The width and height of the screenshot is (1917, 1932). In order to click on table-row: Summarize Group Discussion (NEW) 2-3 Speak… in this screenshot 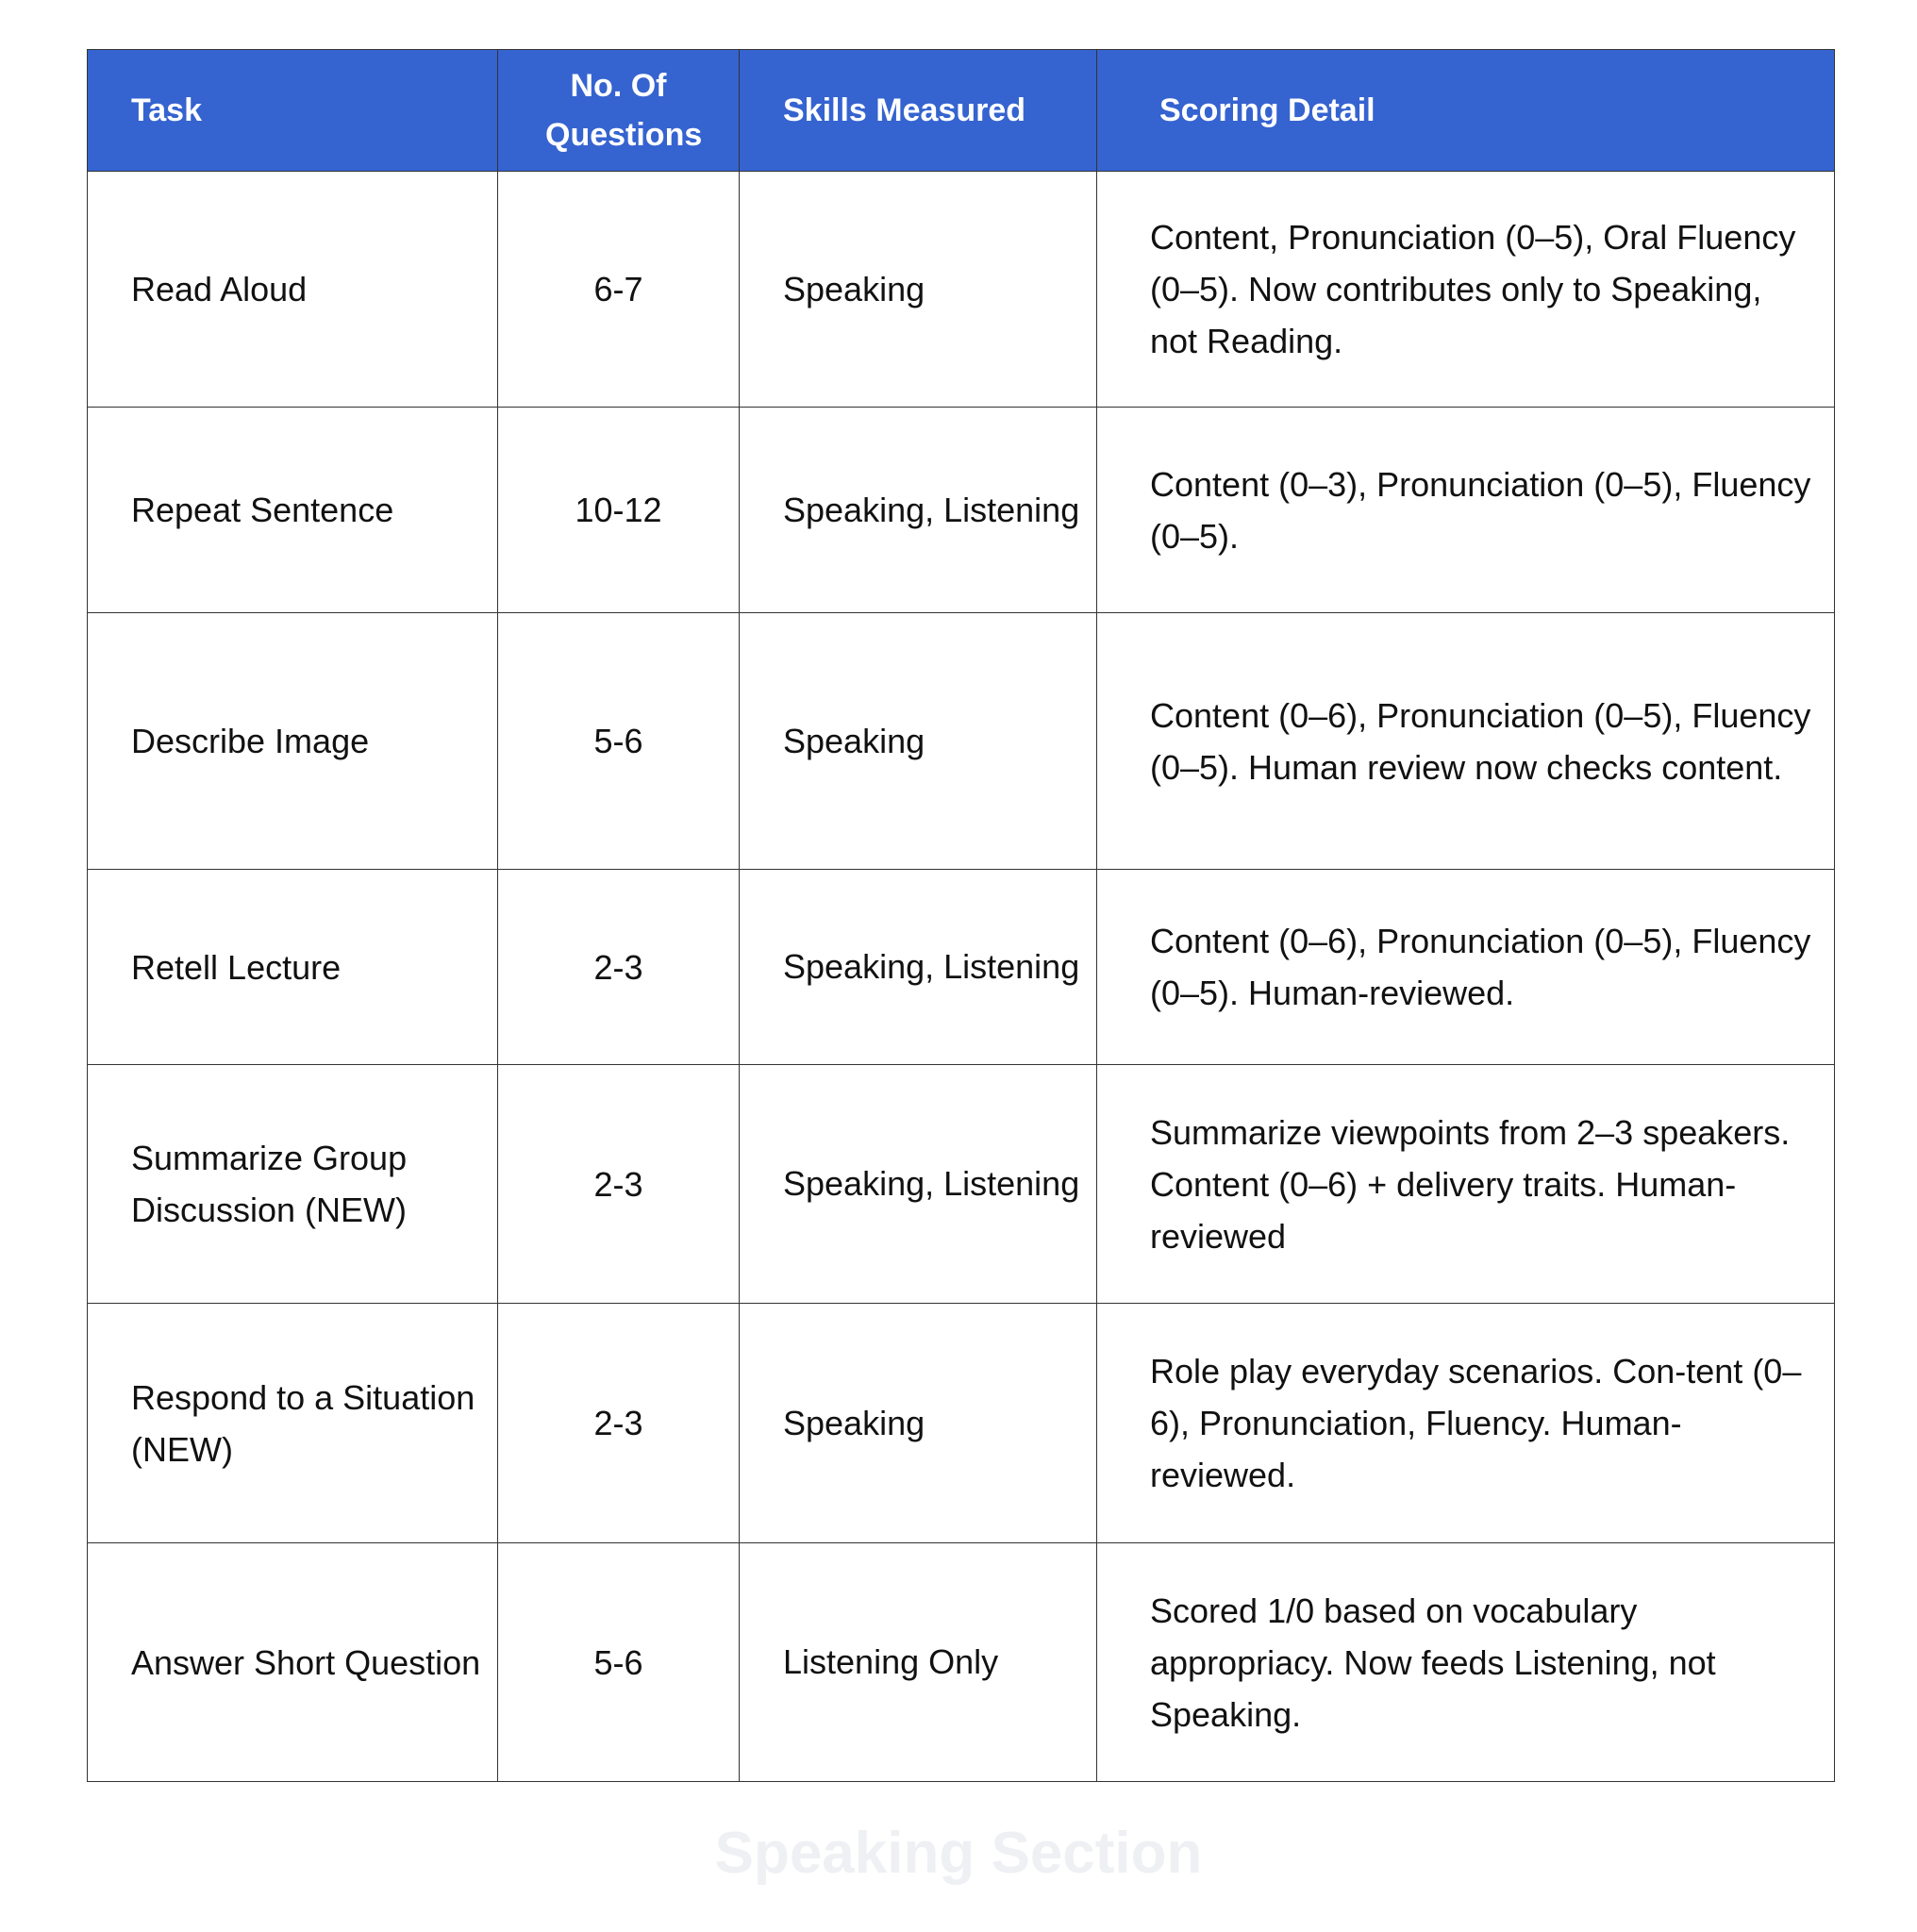, I will do `click(961, 1184)`.